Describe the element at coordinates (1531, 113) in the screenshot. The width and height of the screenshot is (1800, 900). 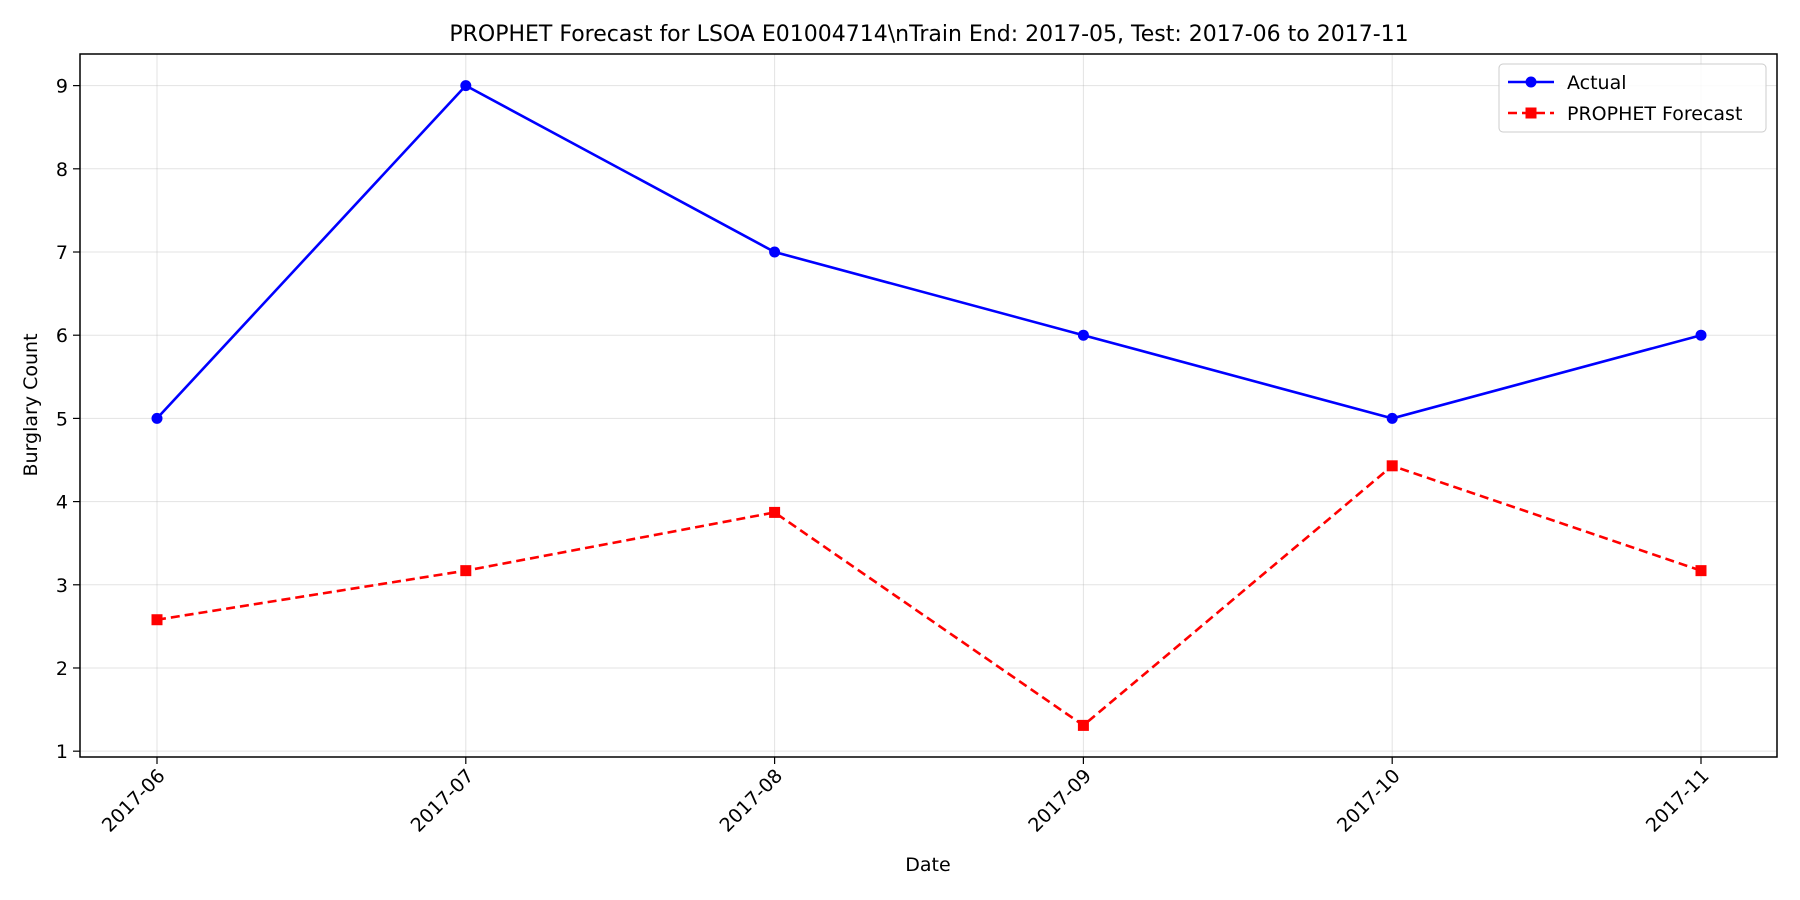
I see `legend-marker-prophet-forecast` at that location.